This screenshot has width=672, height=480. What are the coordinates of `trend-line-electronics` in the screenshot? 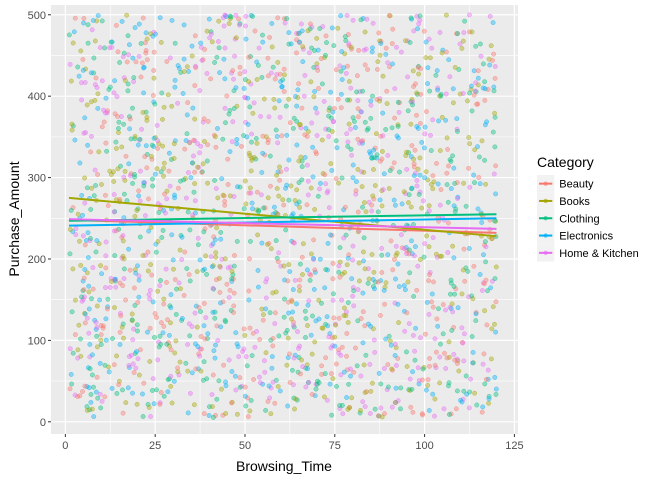 It's located at (282, 222).